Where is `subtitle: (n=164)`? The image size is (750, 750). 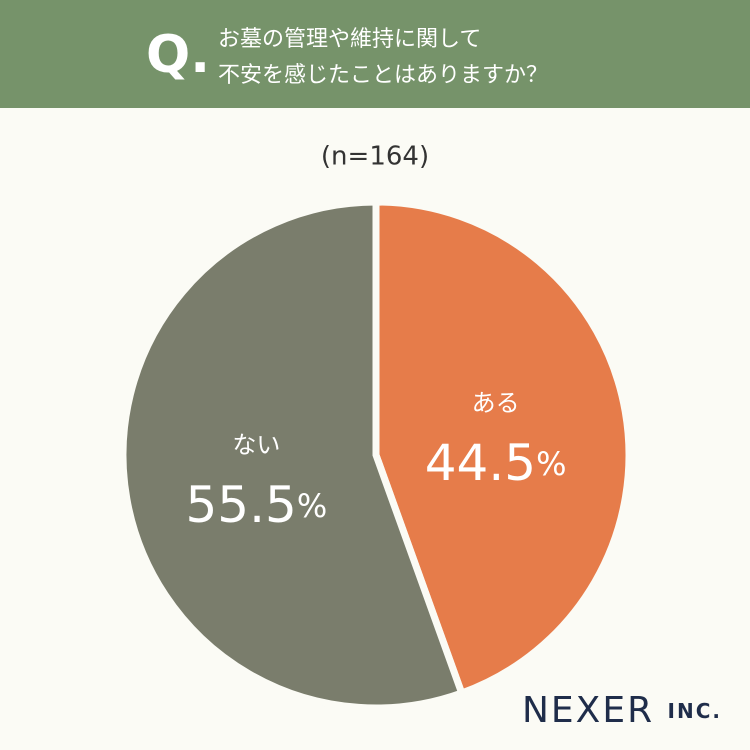 subtitle: (n=164) is located at coordinates (375, 157).